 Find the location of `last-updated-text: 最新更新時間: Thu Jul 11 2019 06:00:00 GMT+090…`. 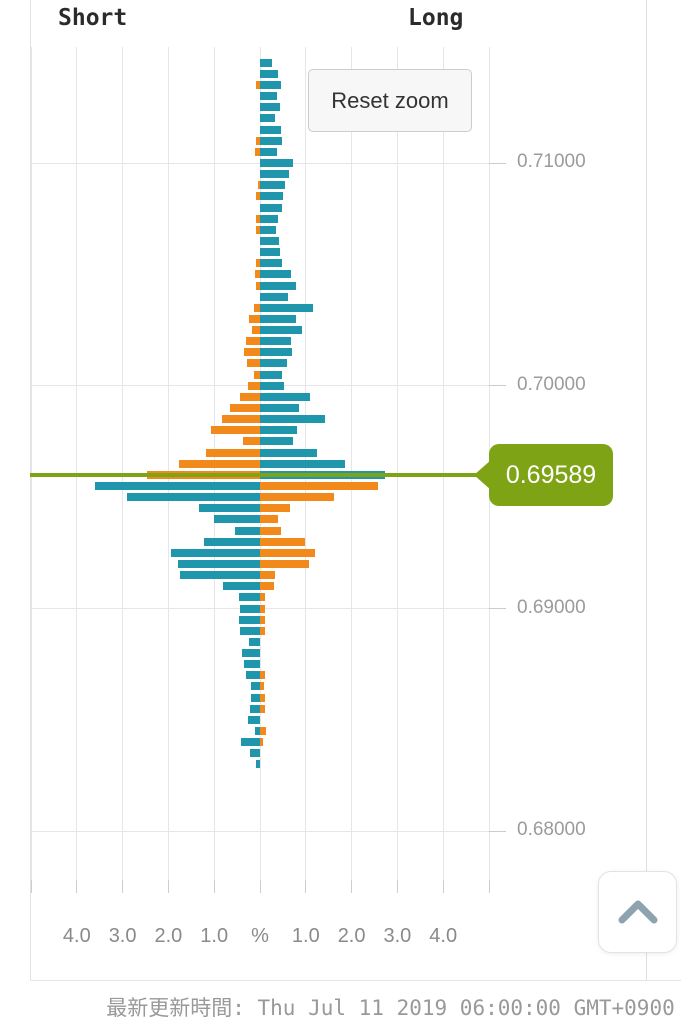

last-updated-text: 最新更新時間: Thu Jul 11 2019 06:00:00 GMT+090… is located at coordinates (390, 1008).